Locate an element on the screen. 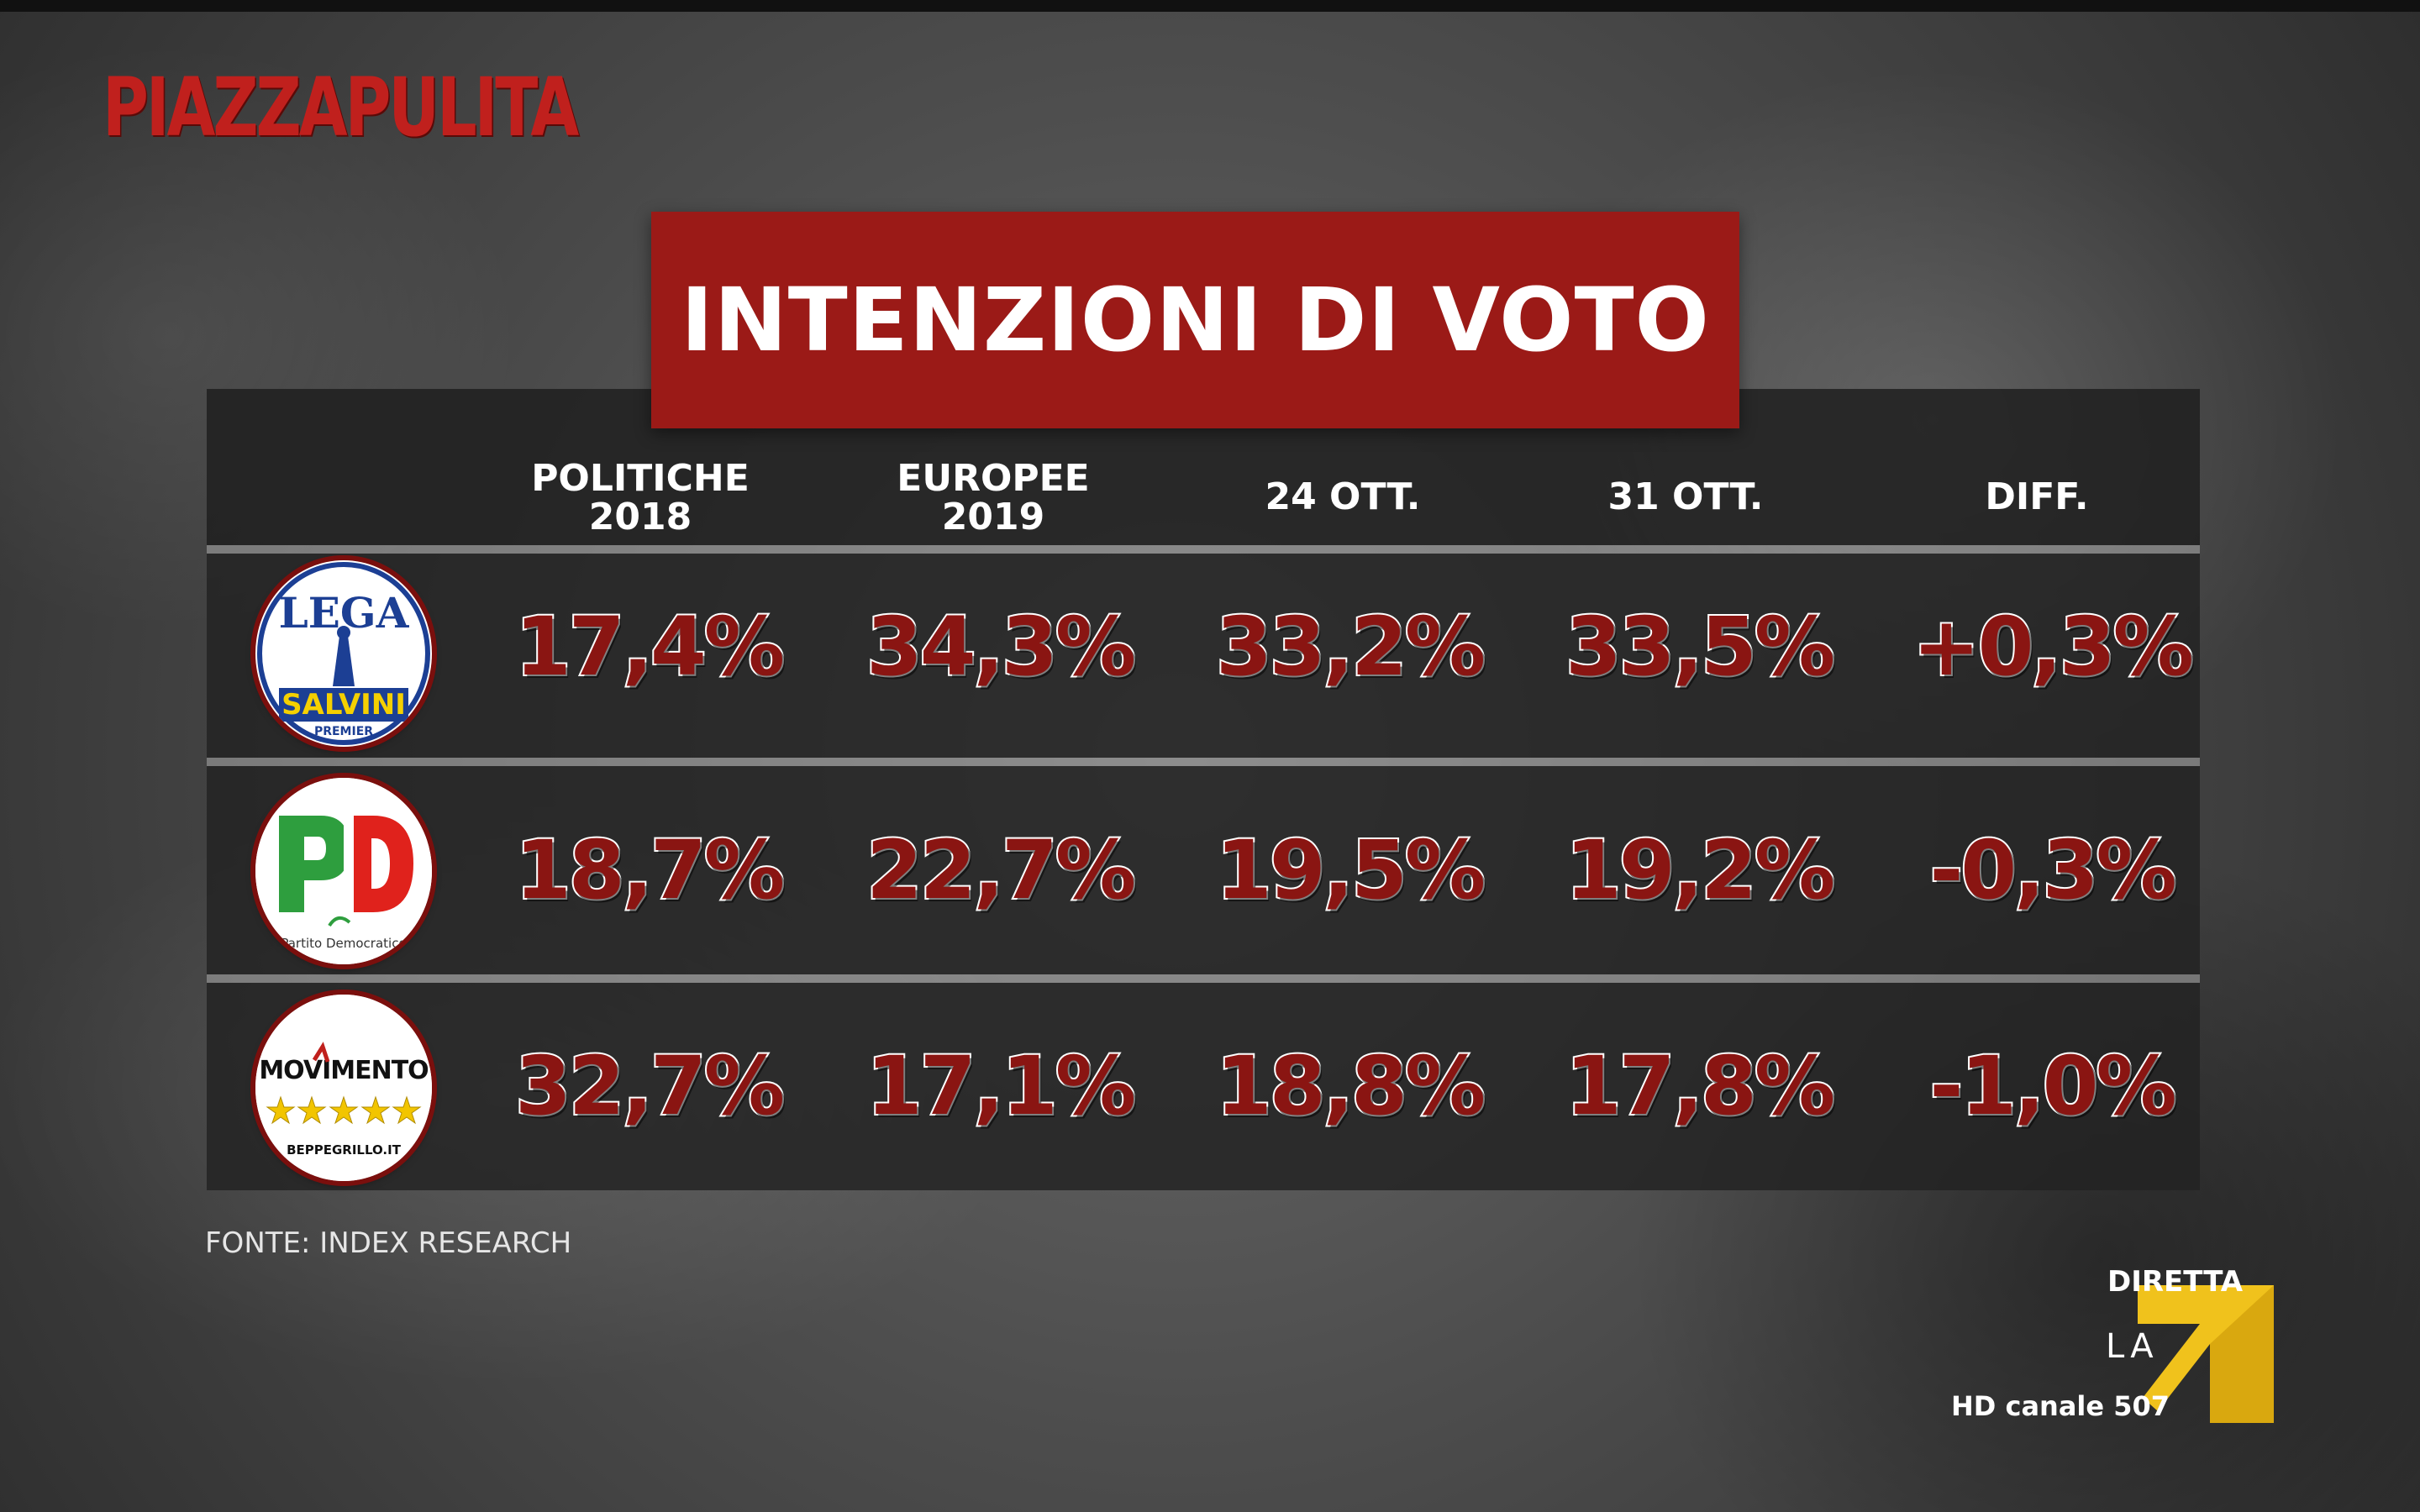 This screenshot has width=2420, height=1512. column-header-diff: DIFF. is located at coordinates (2037, 497).